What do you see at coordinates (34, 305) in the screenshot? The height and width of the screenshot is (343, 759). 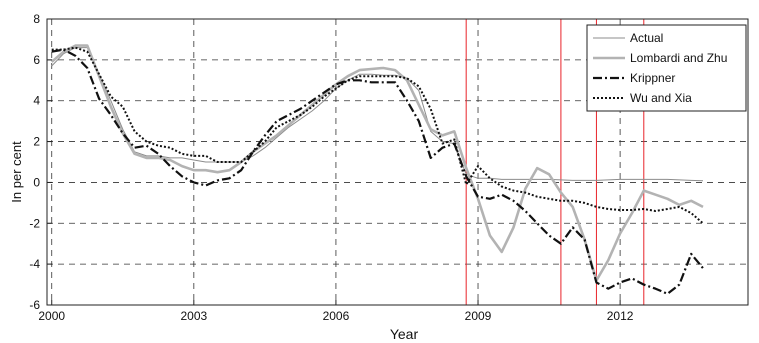 I see `y-tick-label: -6` at bounding box center [34, 305].